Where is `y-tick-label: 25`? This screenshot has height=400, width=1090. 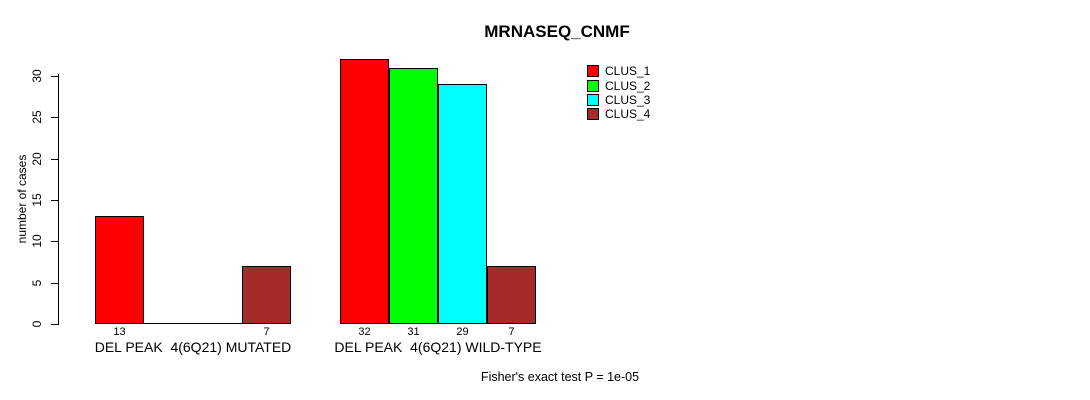
y-tick-label: 25 is located at coordinates (37, 117).